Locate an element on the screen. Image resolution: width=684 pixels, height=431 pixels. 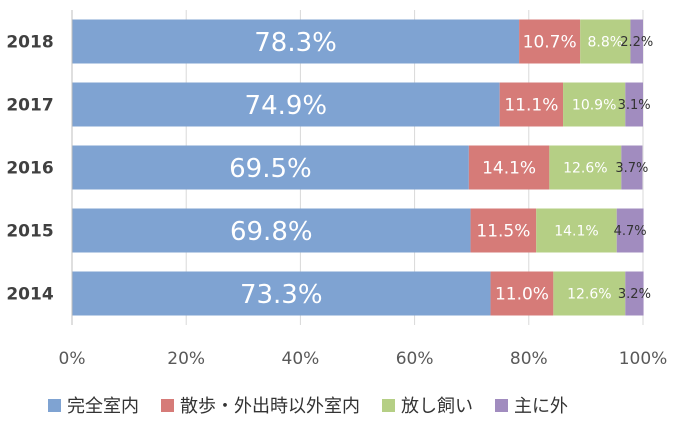
data-label: 3.2% is located at coordinates (634, 294).